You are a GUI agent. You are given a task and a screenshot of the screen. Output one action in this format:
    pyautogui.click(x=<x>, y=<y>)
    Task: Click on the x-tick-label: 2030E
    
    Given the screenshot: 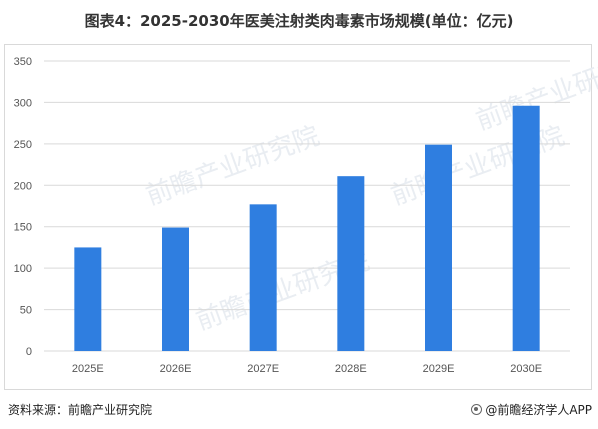 What is the action you would take?
    pyautogui.click(x=526, y=369)
    